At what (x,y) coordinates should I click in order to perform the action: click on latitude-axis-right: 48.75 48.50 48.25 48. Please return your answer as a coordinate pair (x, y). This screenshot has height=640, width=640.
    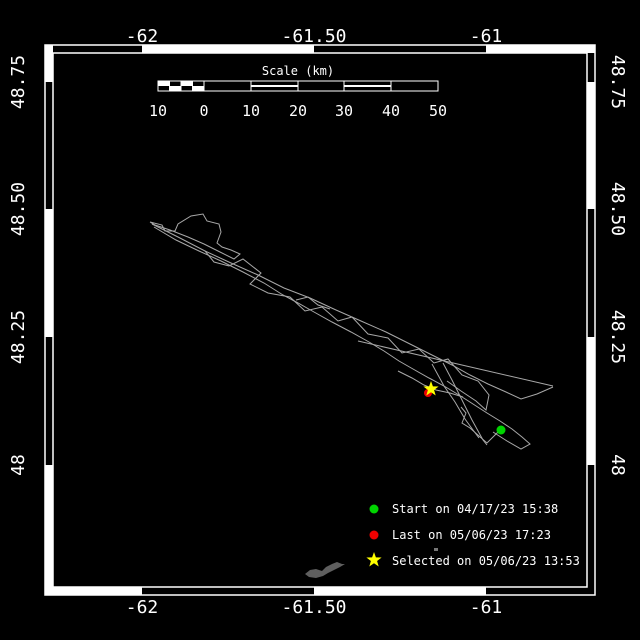
    Looking at the image, I should click on (617, 265).